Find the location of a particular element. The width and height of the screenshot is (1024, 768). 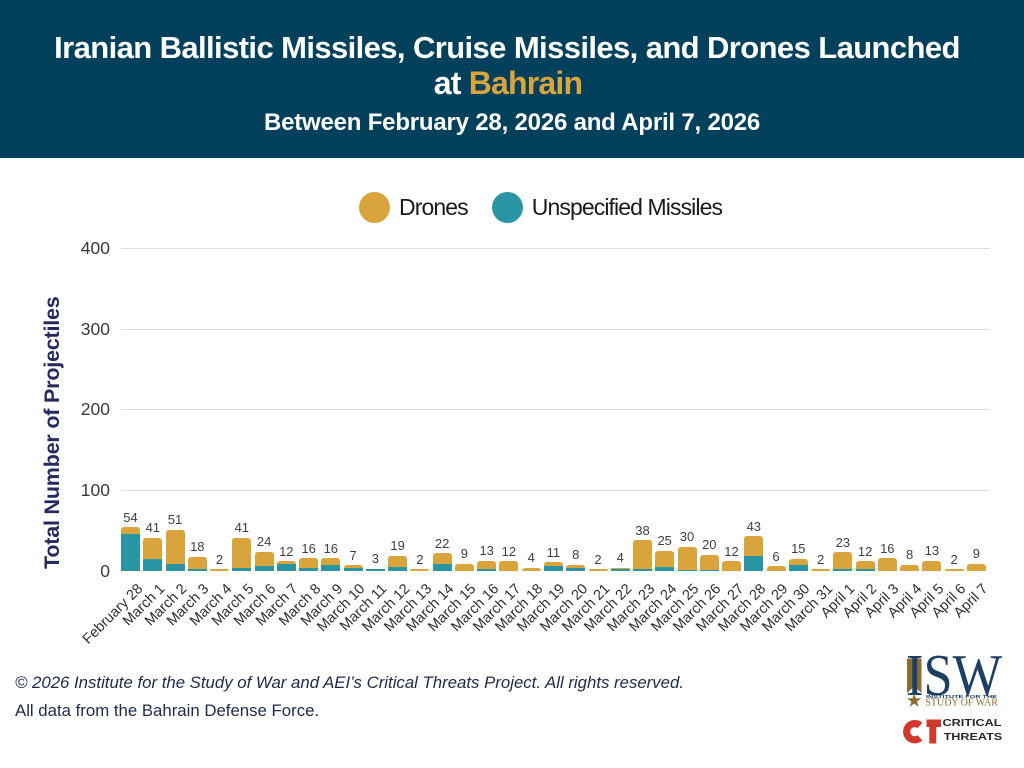

svg-text: STUDY OF WAR is located at coordinates (961, 703).